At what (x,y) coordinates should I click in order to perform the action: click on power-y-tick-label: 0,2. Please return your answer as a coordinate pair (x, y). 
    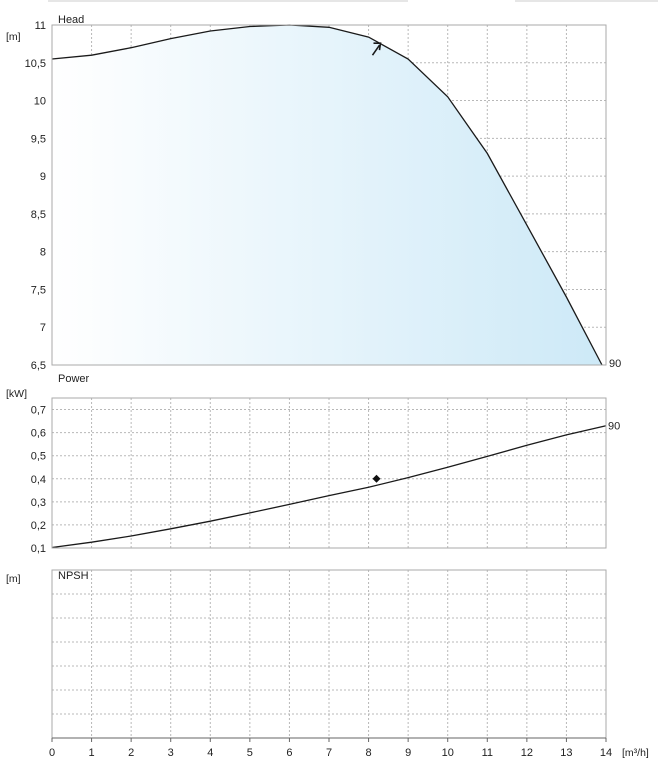
    Looking at the image, I should click on (38, 526).